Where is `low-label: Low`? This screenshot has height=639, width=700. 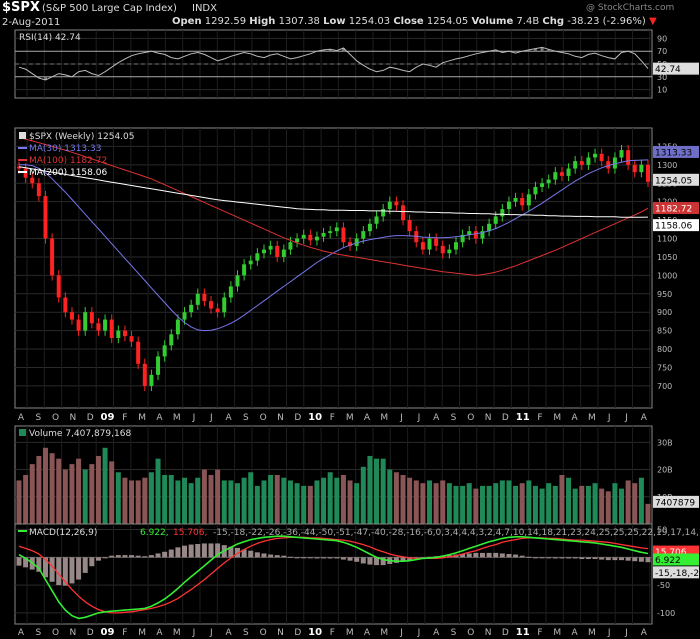
low-label: Low is located at coordinates (334, 21).